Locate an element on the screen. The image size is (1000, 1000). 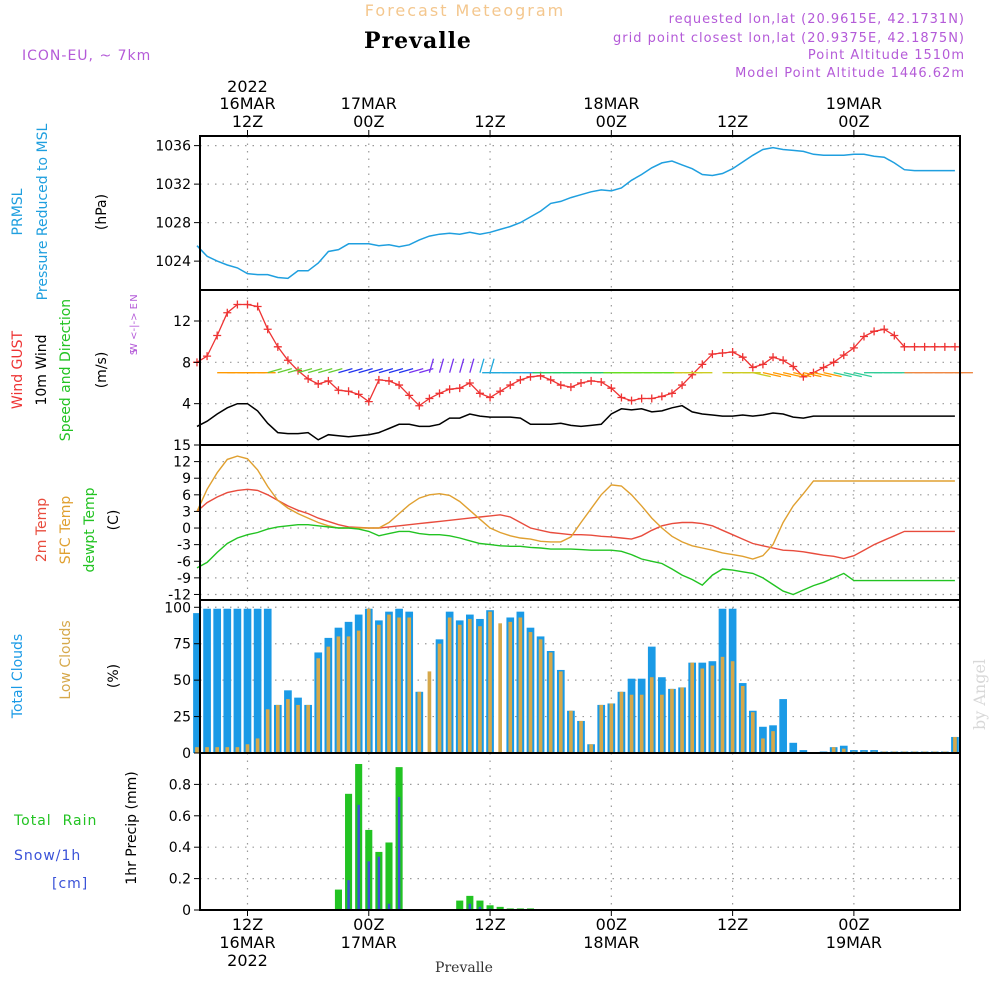
temp-unit: (C) is located at coordinates (114, 520).